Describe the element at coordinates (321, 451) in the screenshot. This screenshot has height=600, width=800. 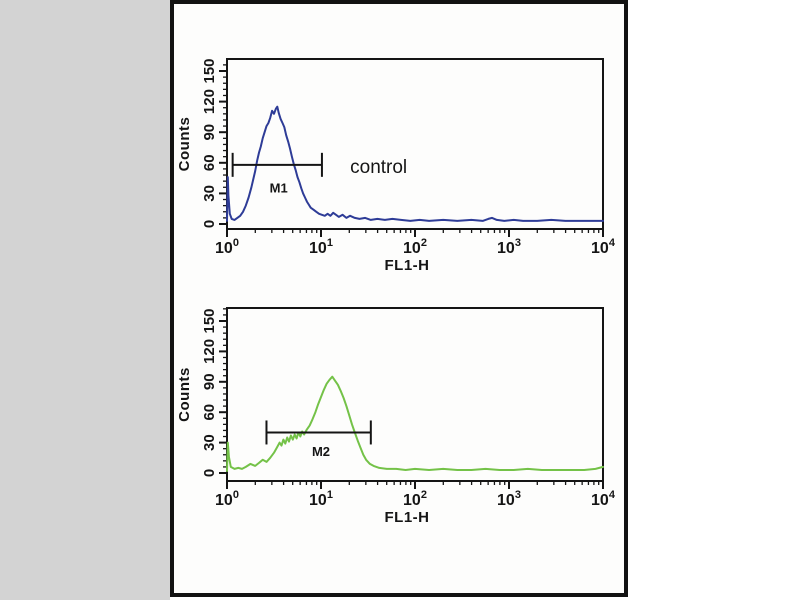
I see `gate-label: M2` at that location.